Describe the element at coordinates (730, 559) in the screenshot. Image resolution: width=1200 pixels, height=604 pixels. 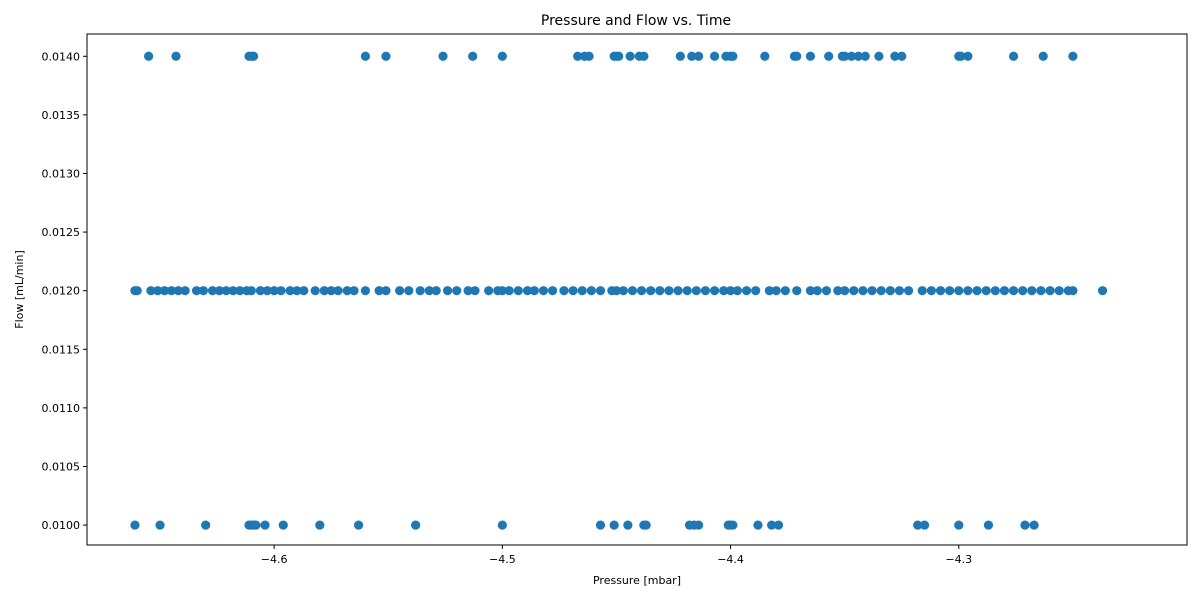
I see `x-tick-label: −4.4` at that location.